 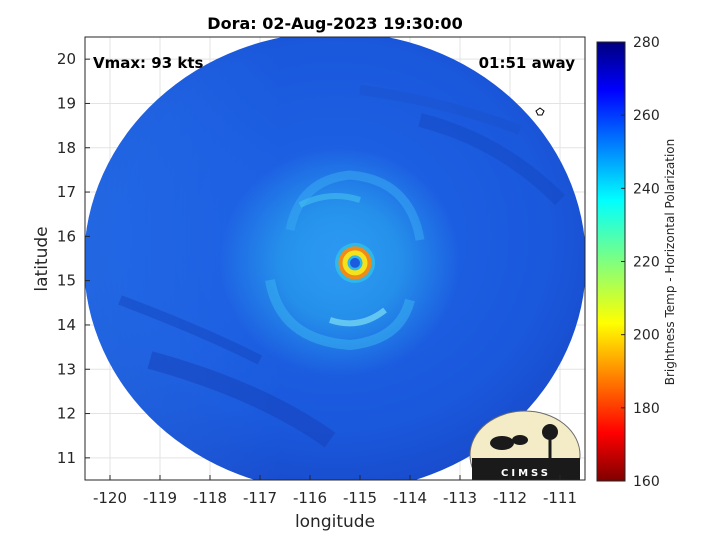 What do you see at coordinates (66, 59) in the screenshot?
I see `y-tick-label-9: 20` at bounding box center [66, 59].